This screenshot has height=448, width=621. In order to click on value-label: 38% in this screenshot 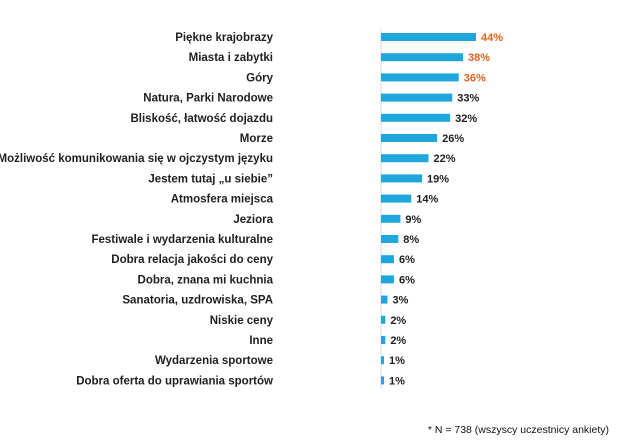, I will do `click(479, 58)`.